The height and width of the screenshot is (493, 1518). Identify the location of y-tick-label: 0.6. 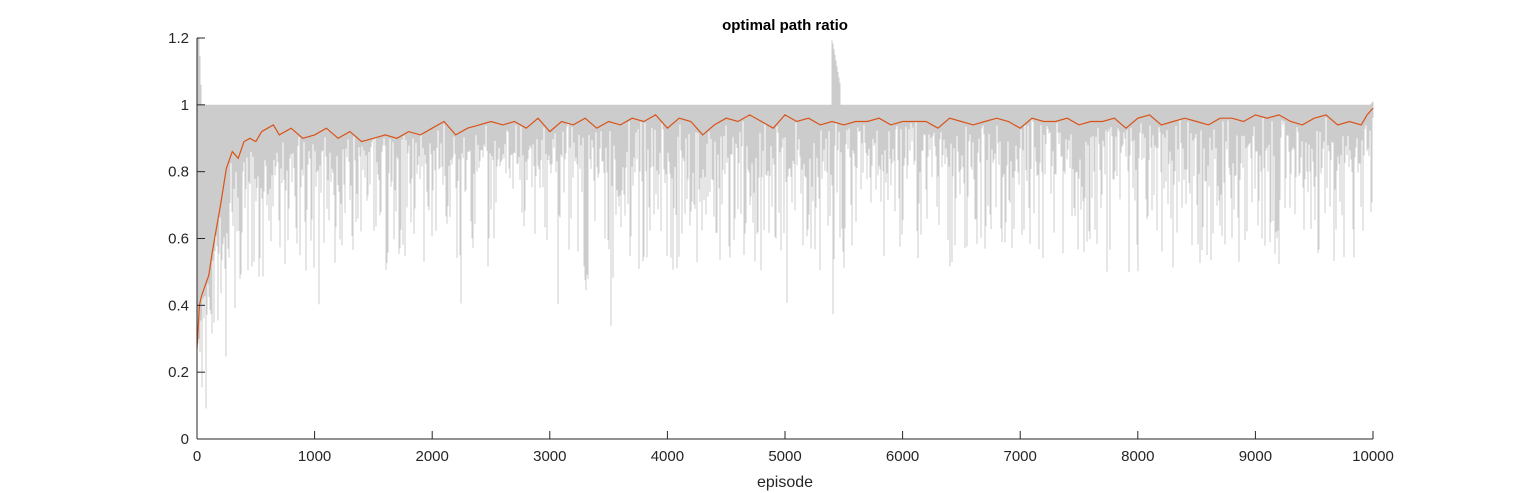
(178, 239).